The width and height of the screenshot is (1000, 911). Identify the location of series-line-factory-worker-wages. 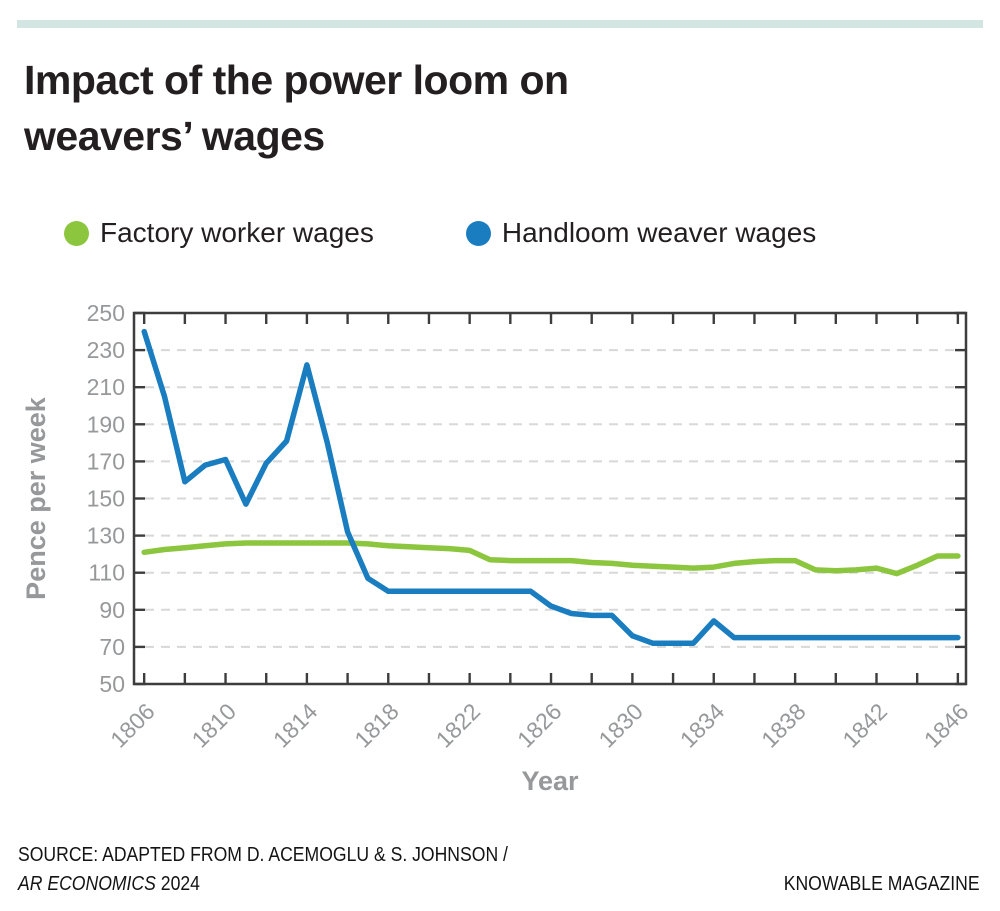
(551, 558).